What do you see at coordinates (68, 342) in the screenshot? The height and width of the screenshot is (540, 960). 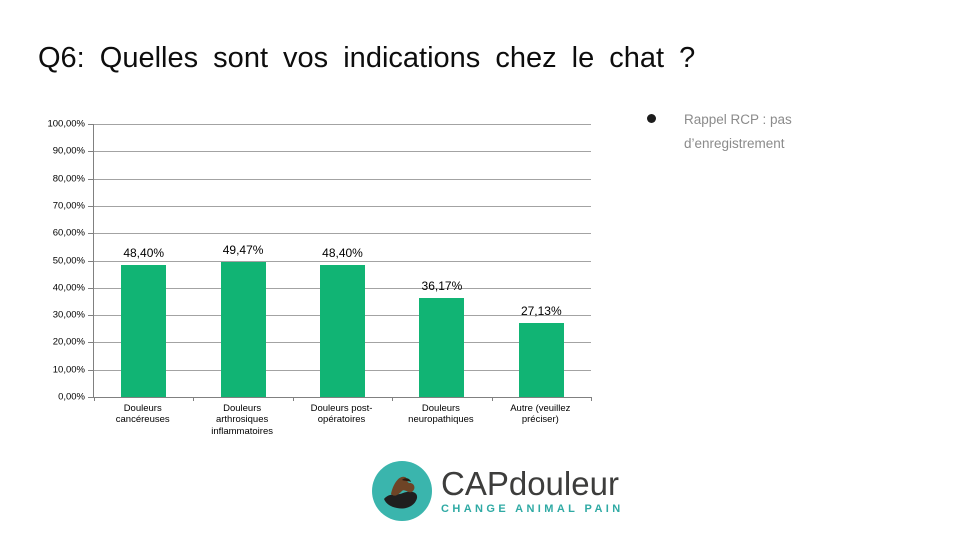 I see `y-axis-label: 20,00%` at bounding box center [68, 342].